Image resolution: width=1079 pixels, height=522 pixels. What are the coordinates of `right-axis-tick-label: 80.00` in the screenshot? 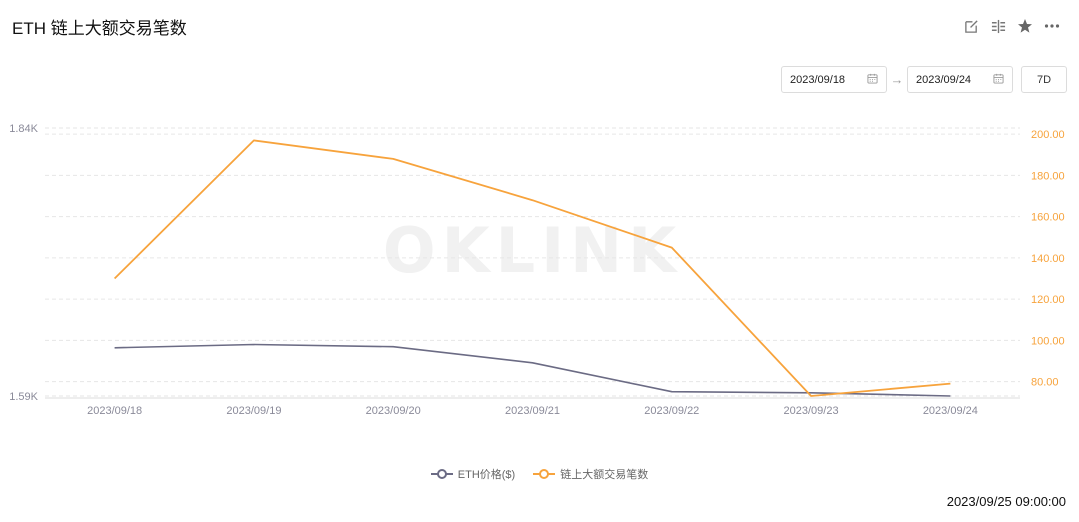 It's located at (1045, 383).